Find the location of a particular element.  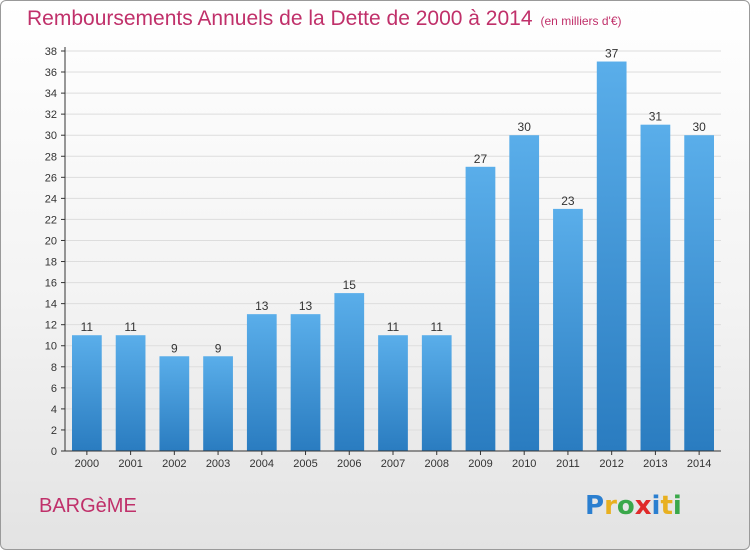

y-tick-label: 16 is located at coordinates (51, 284).